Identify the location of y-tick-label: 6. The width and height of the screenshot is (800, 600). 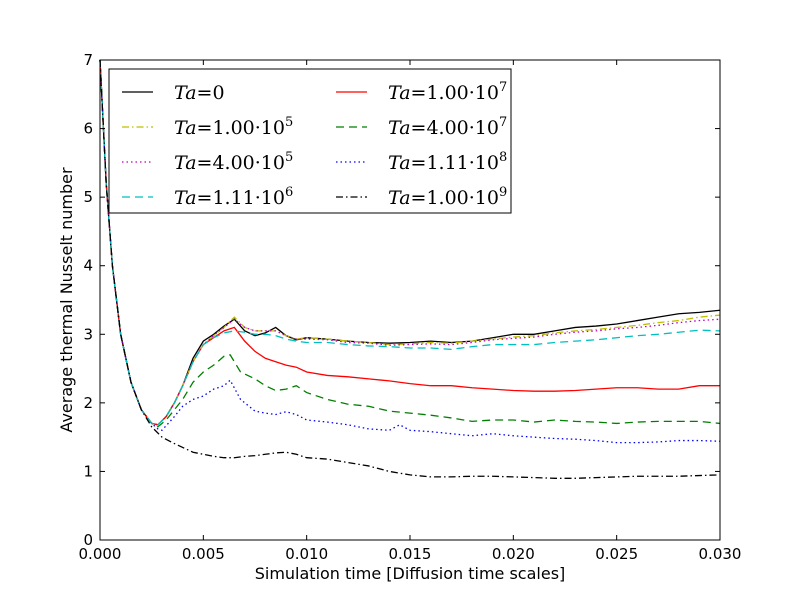
(88, 129).